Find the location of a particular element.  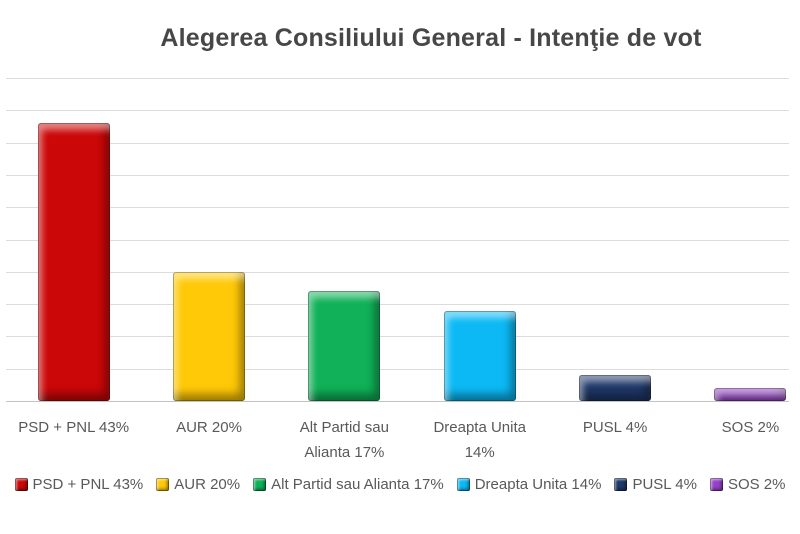

x-axis-label: Dreapta Unita 14% is located at coordinates (479, 440).